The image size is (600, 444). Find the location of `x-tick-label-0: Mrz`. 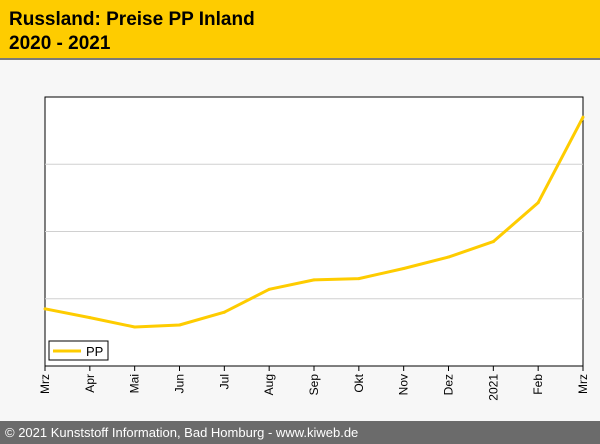

x-tick-label-0: Mrz is located at coordinates (45, 384).